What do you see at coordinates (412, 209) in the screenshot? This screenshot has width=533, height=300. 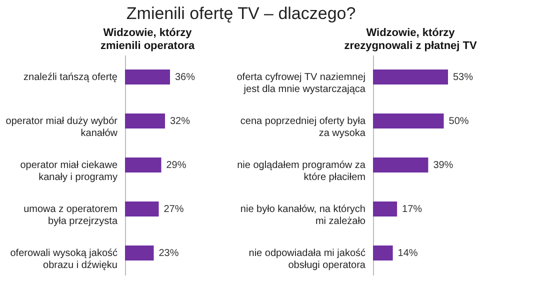 I see `data-label: 17%` at bounding box center [412, 209].